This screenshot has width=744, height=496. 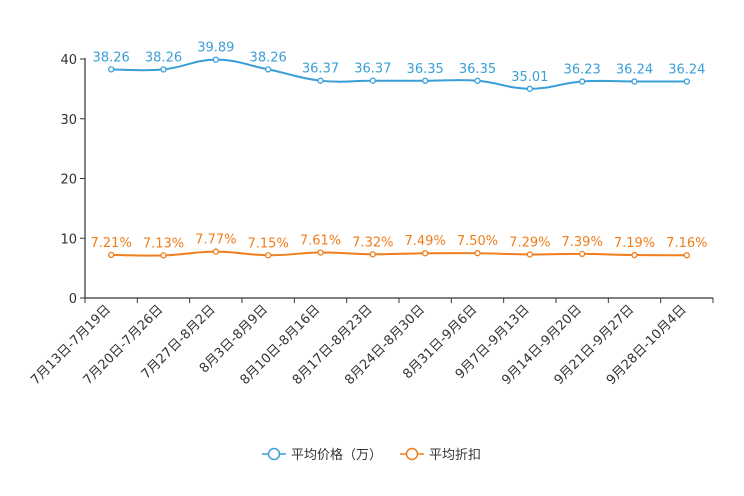 What do you see at coordinates (372, 242) in the screenshot?
I see `data-label: 7.32%` at bounding box center [372, 242].